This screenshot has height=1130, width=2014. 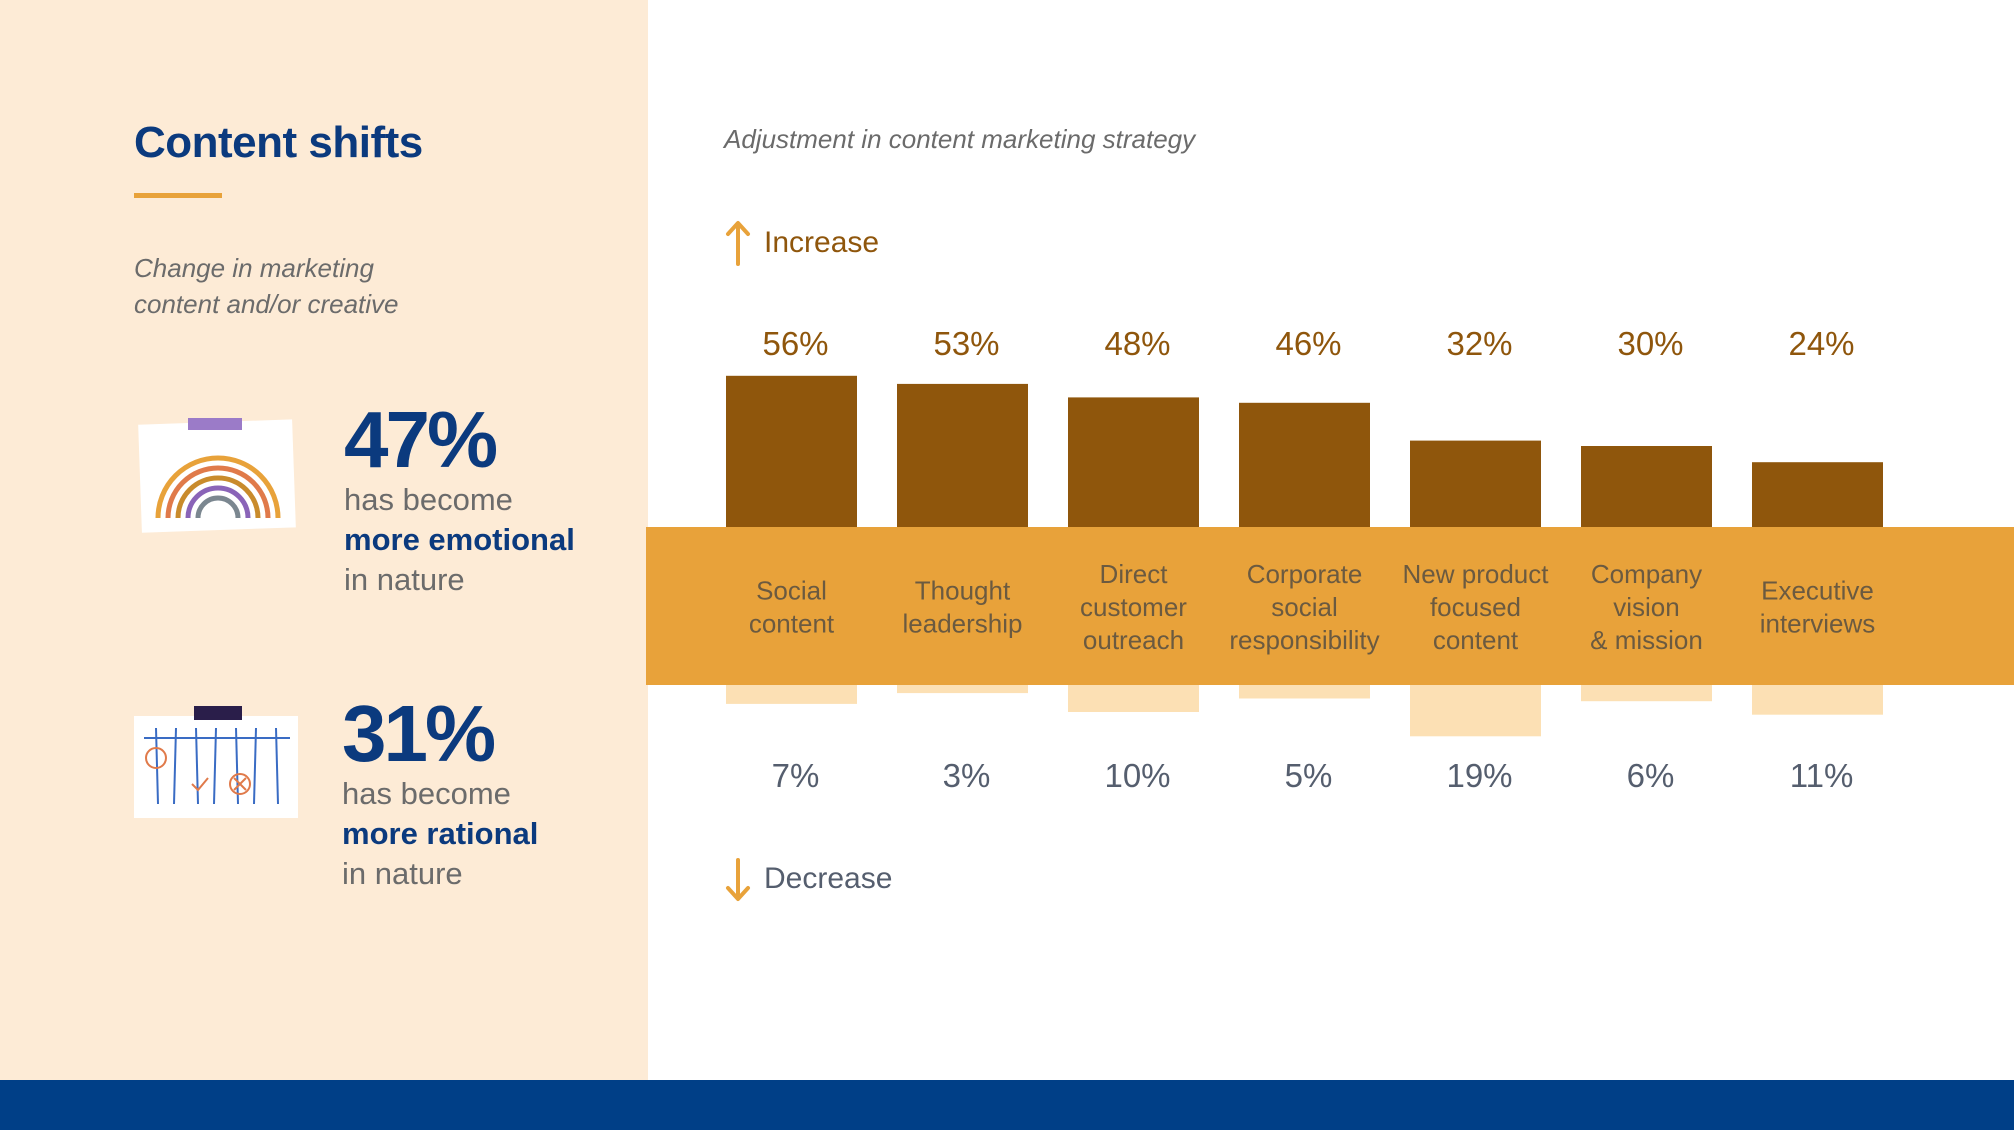 I want to click on title-underline, so click(x=178, y=195).